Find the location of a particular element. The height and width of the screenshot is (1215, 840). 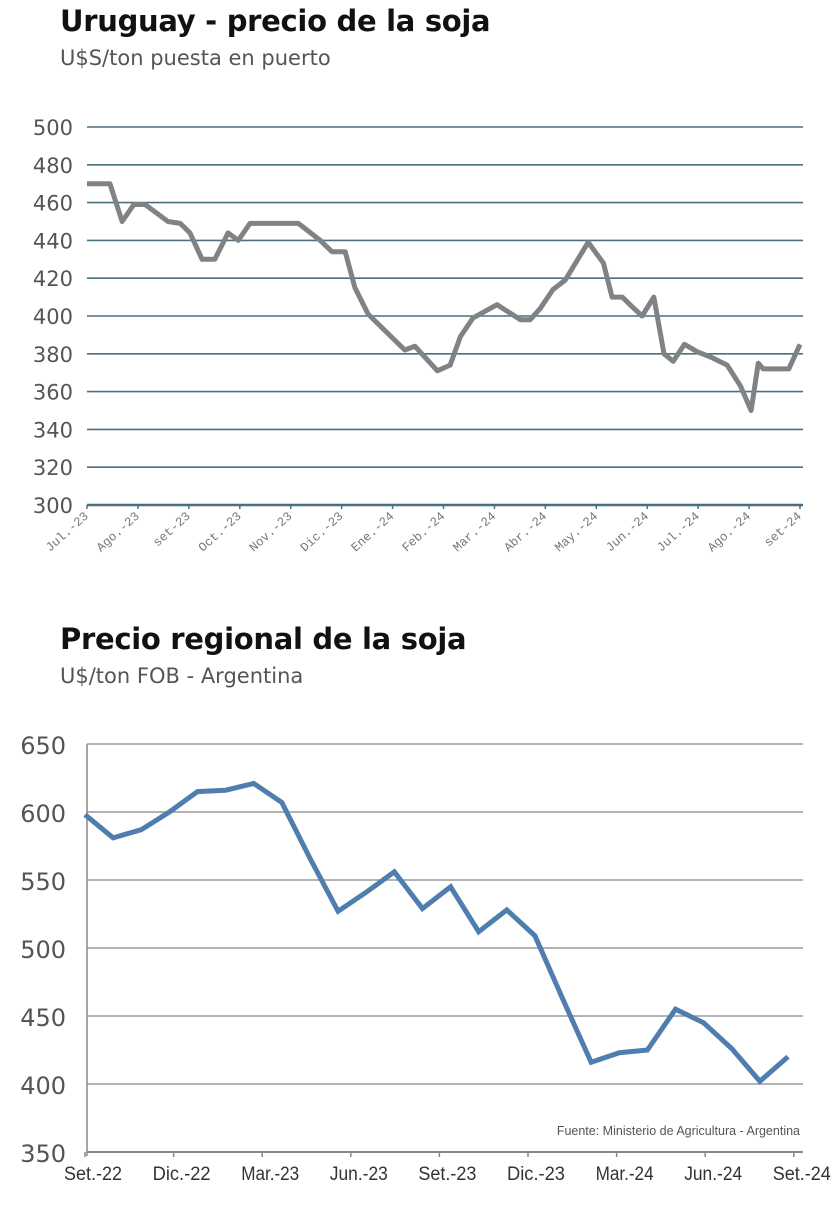

chart2-y-tick-label: 650 is located at coordinates (43, 746).